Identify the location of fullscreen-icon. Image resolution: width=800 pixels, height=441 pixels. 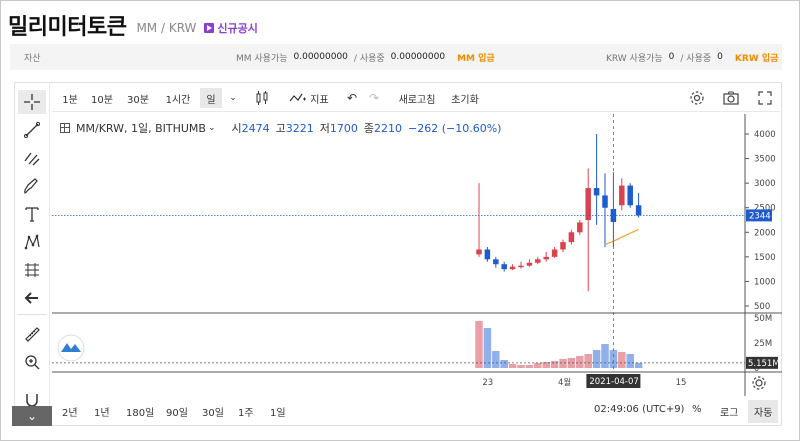
(765, 98).